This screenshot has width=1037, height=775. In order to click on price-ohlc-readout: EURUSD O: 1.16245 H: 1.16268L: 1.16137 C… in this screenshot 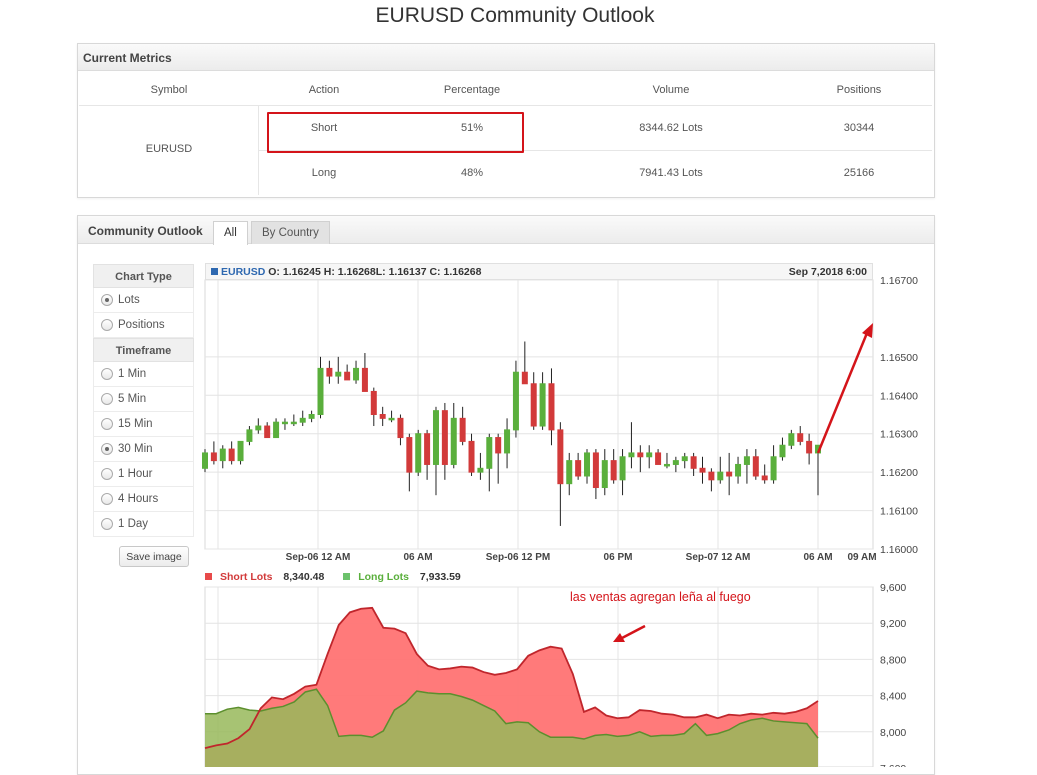, I will do `click(346, 272)`.